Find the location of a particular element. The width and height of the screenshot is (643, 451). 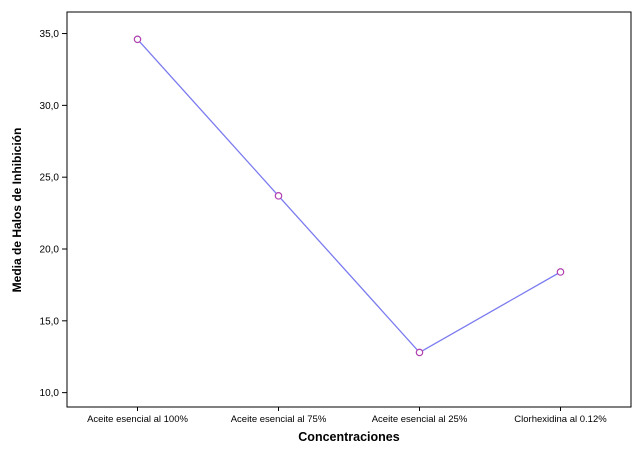

y-tick-label: 20,0 is located at coordinates (50, 250).